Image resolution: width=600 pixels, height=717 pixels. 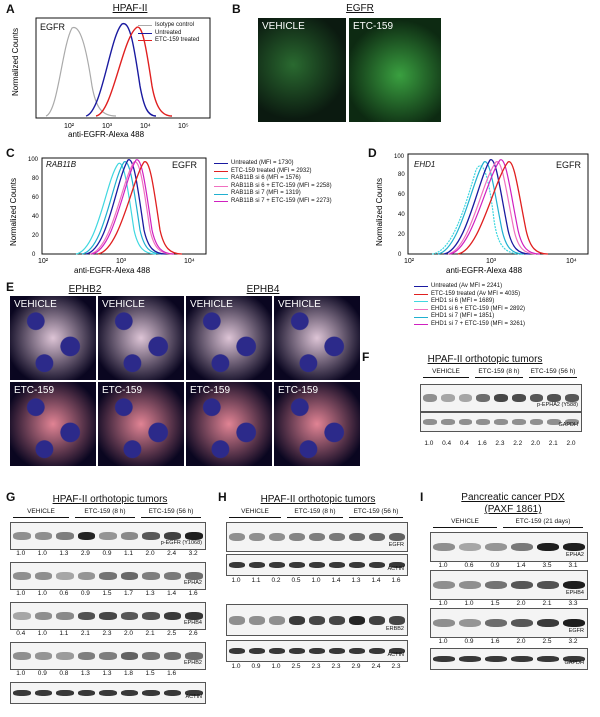 I want to click on panel-c-ytick: 20, so click(x=35, y=236).